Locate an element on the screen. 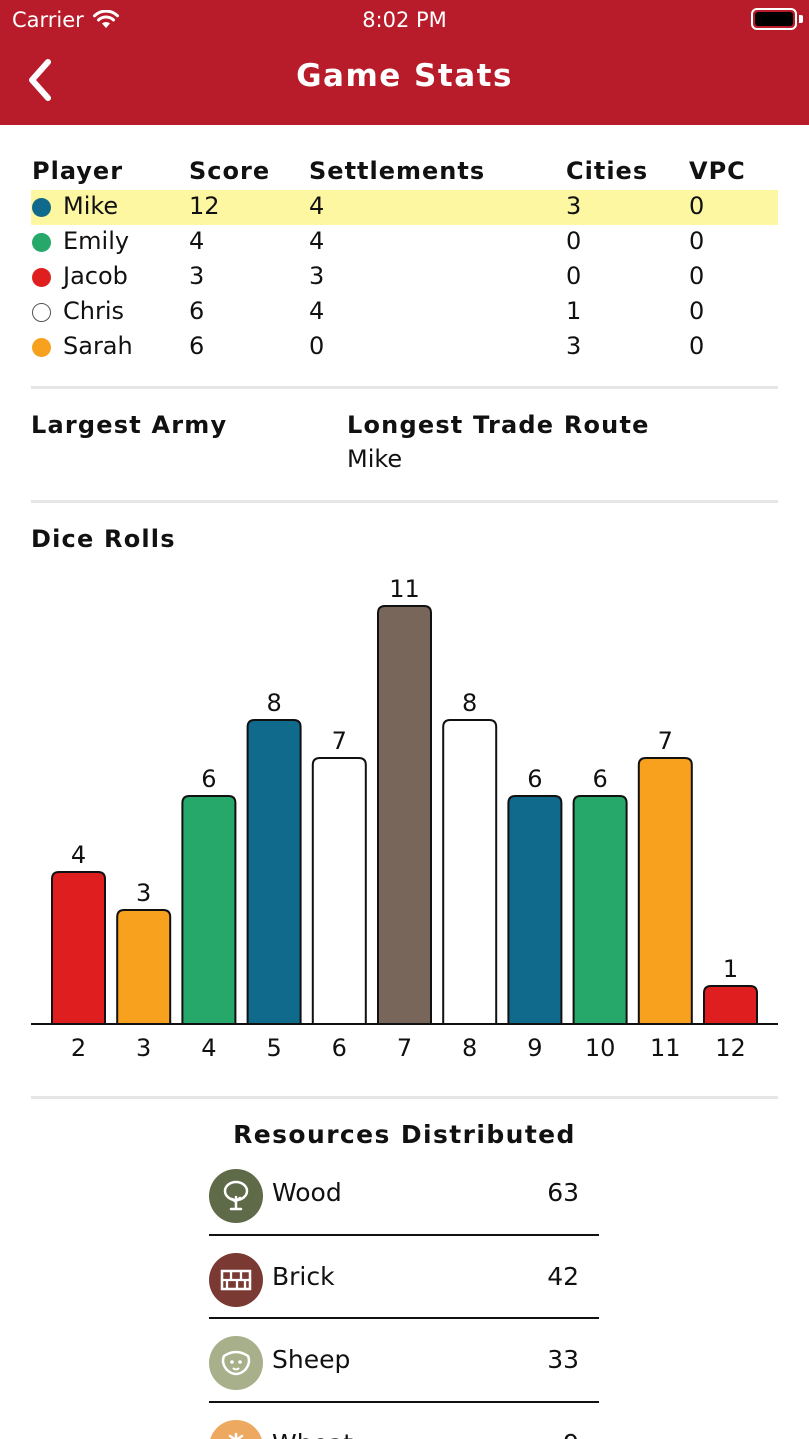  resource-name: Brick is located at coordinates (303, 1276).